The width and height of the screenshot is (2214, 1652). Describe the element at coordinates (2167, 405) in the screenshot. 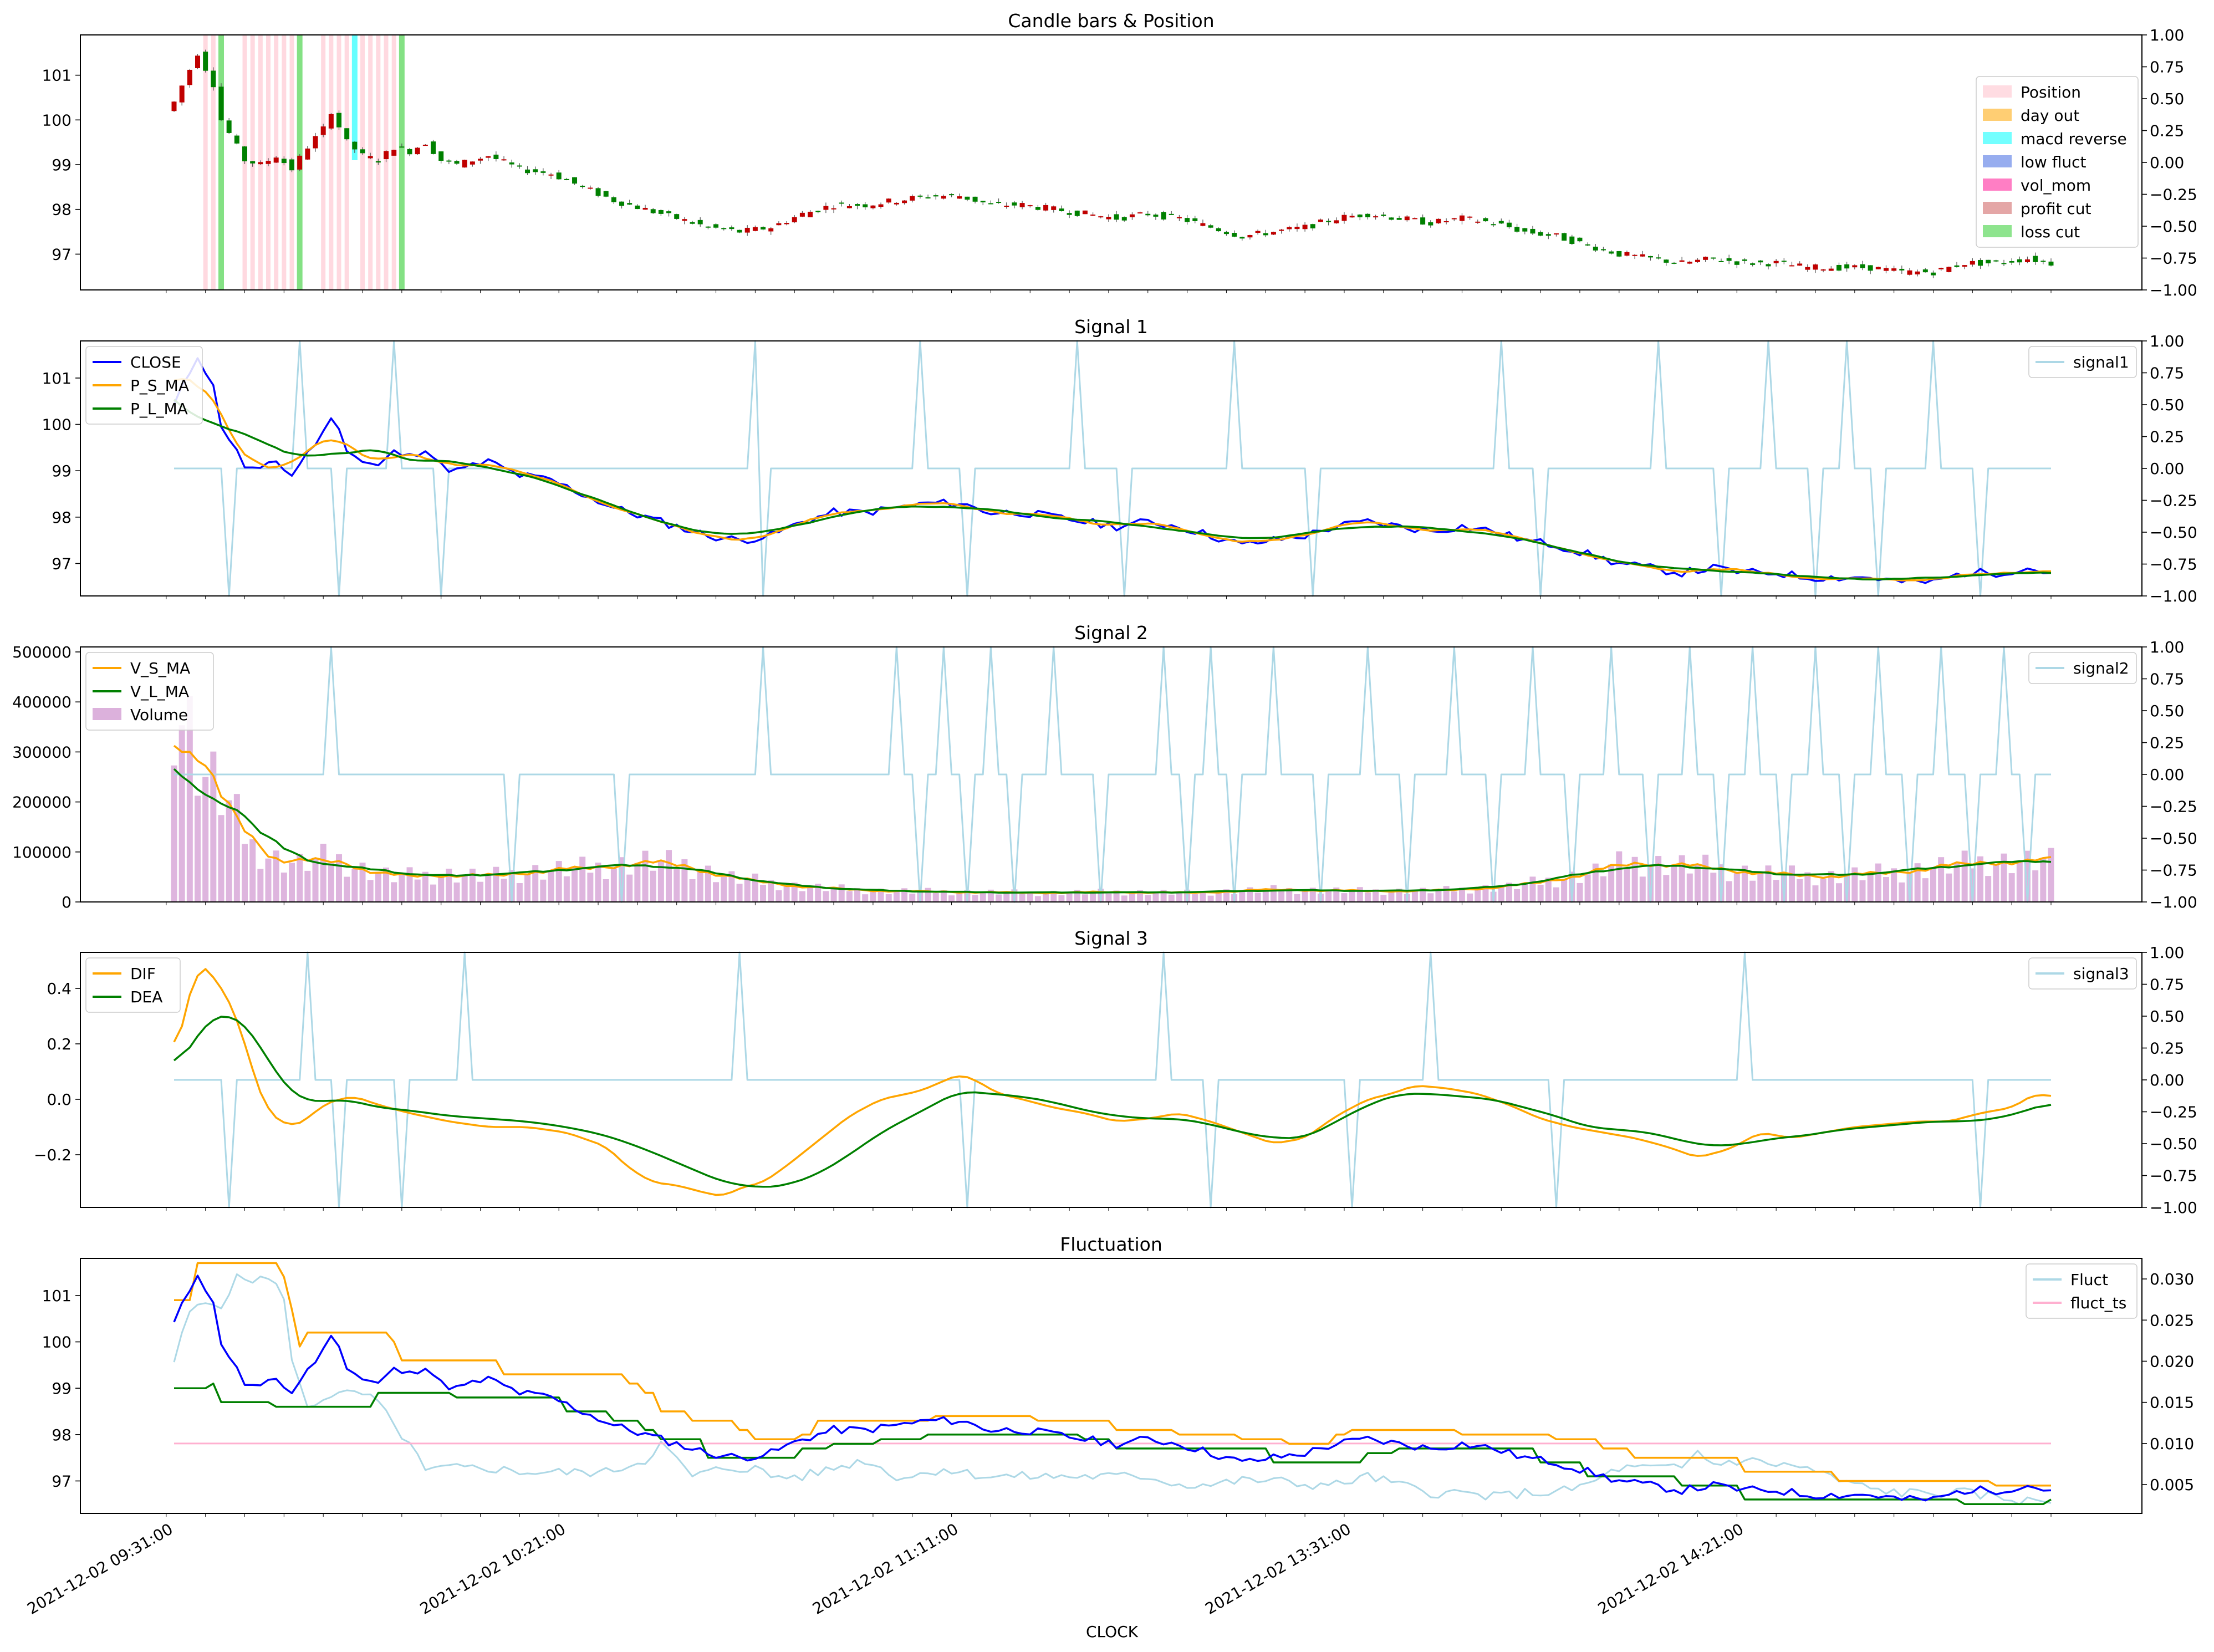

I see `y2-tick-label: 0.50` at that location.